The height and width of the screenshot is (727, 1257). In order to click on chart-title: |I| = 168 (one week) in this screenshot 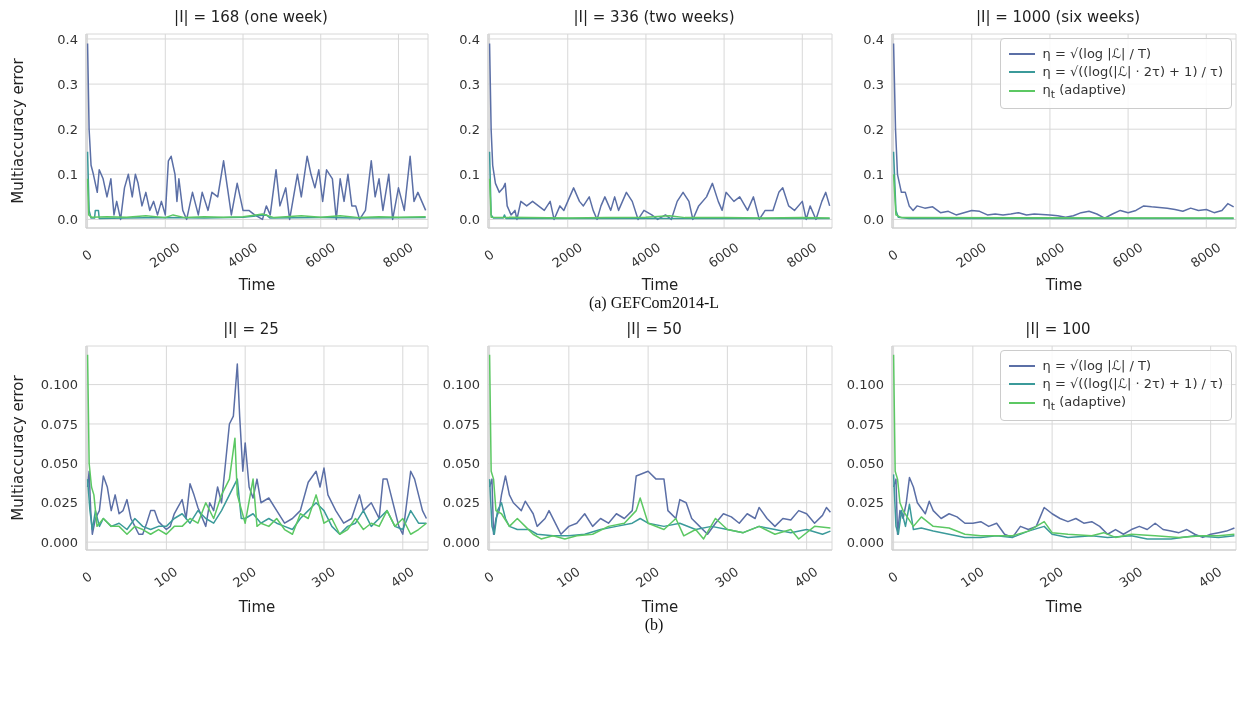, I will do `click(251, 18)`.